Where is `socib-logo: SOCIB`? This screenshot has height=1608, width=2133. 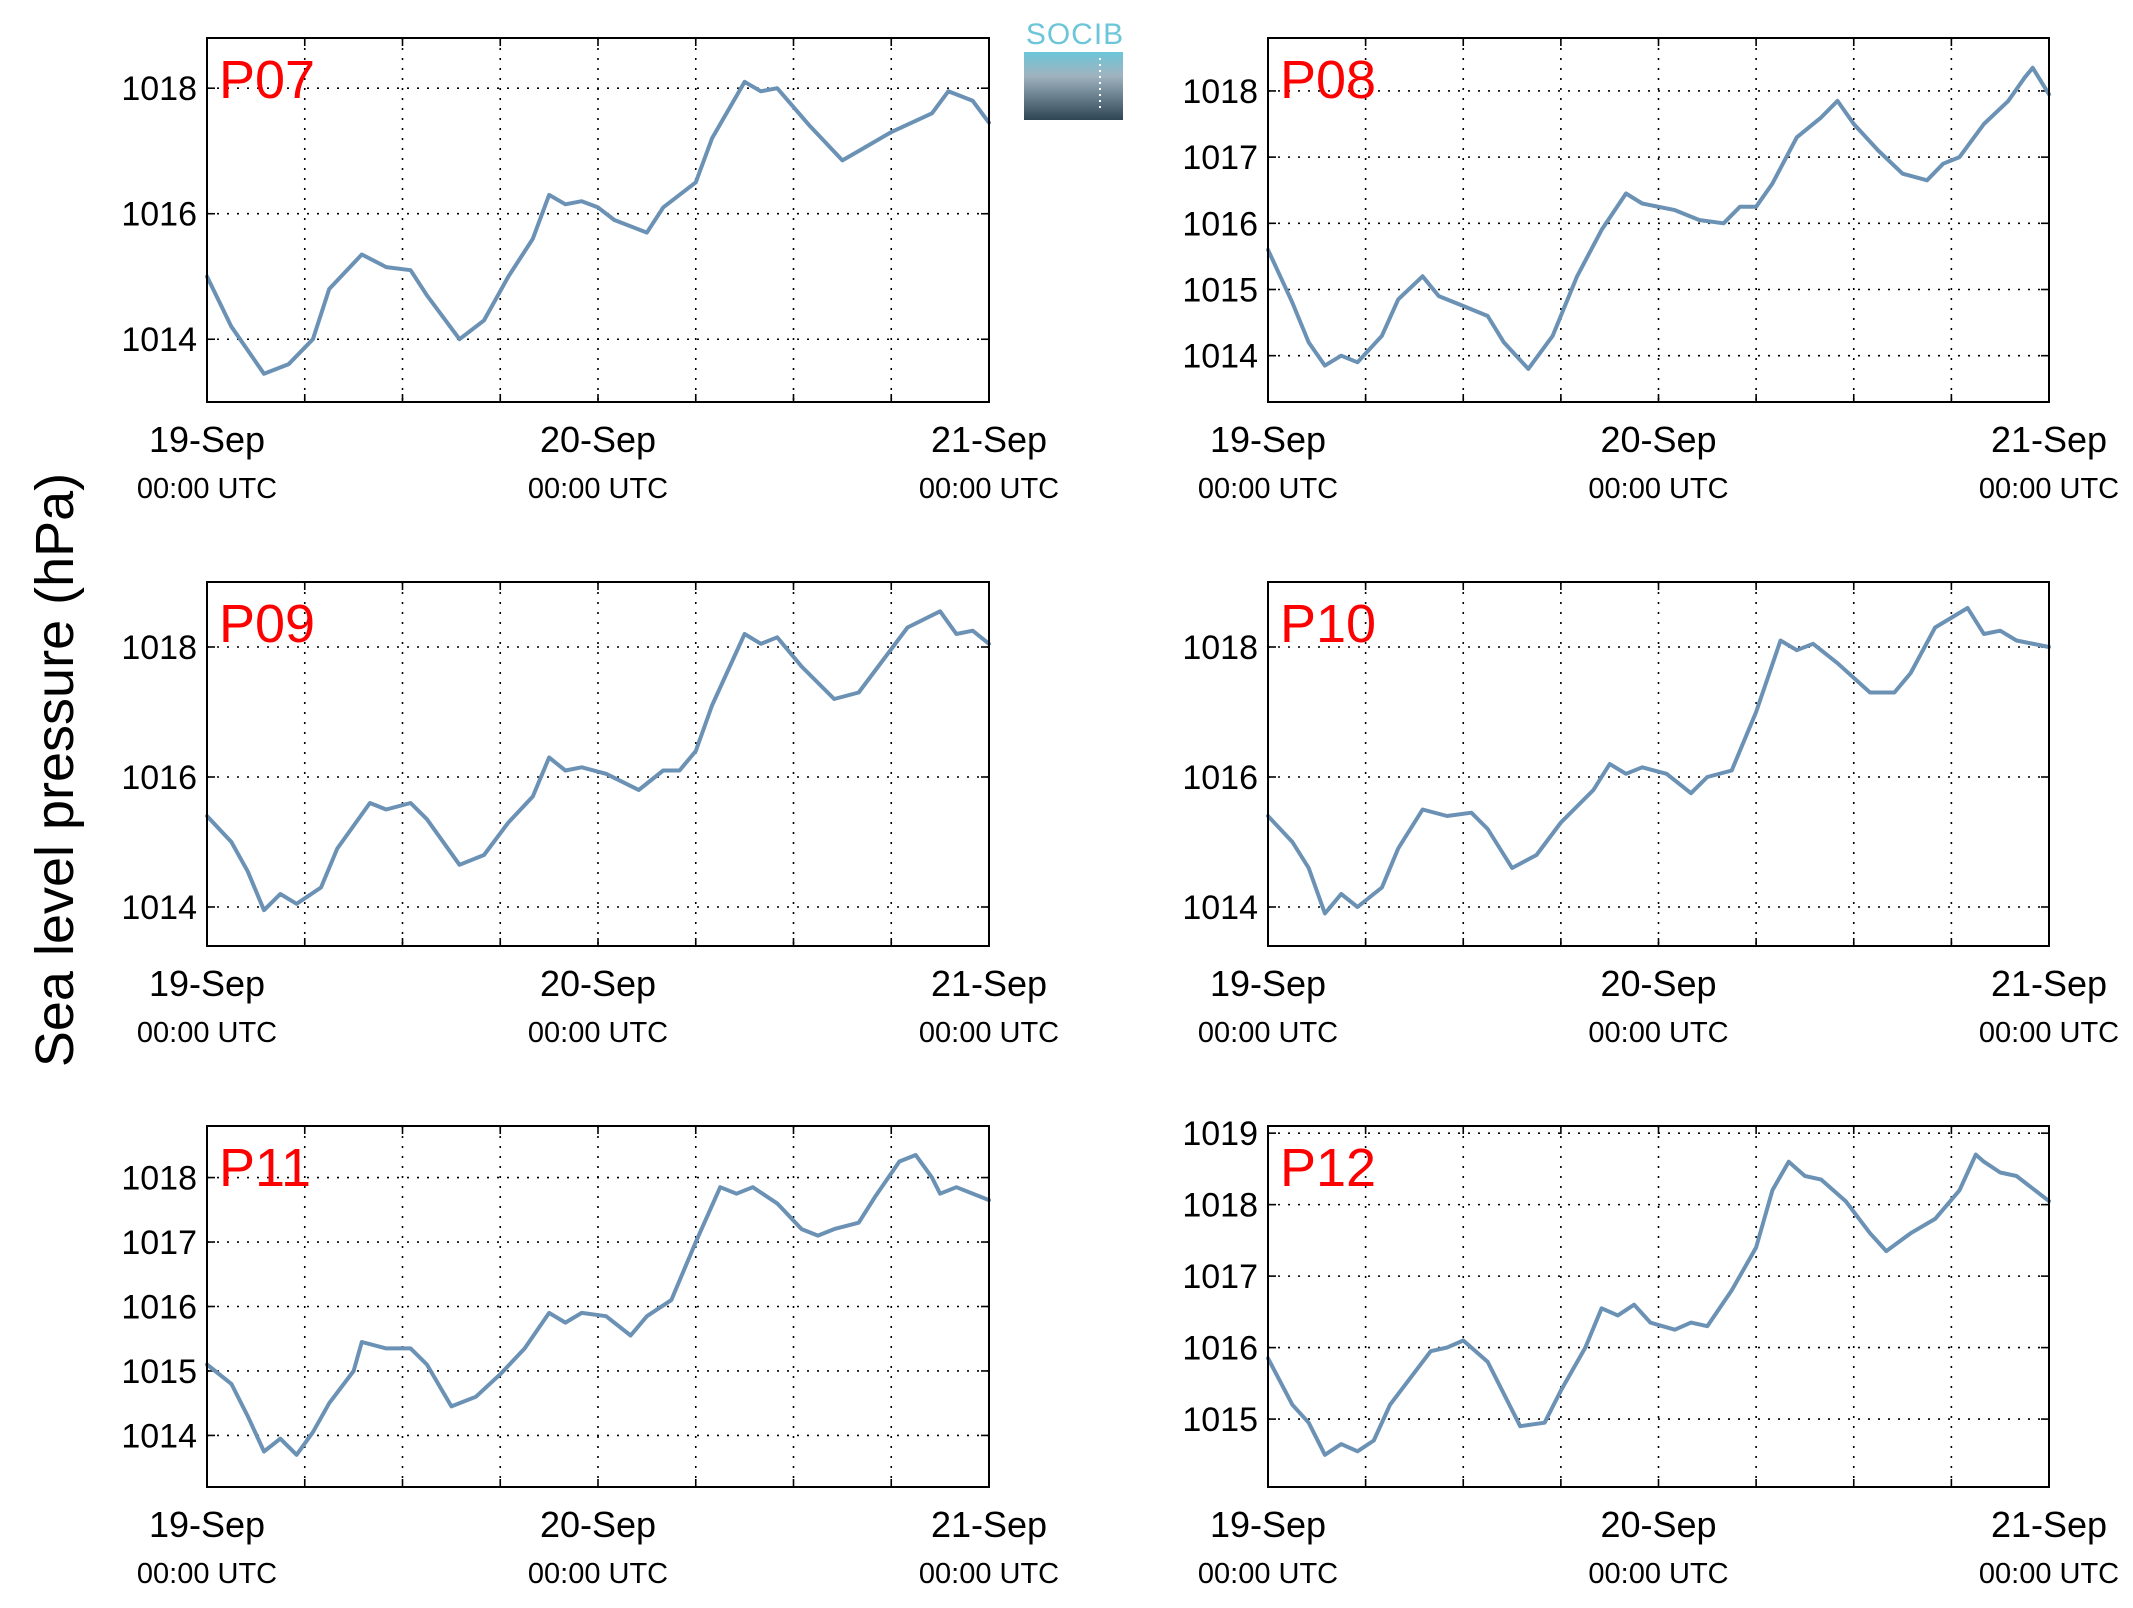 socib-logo: SOCIB is located at coordinates (1074, 69).